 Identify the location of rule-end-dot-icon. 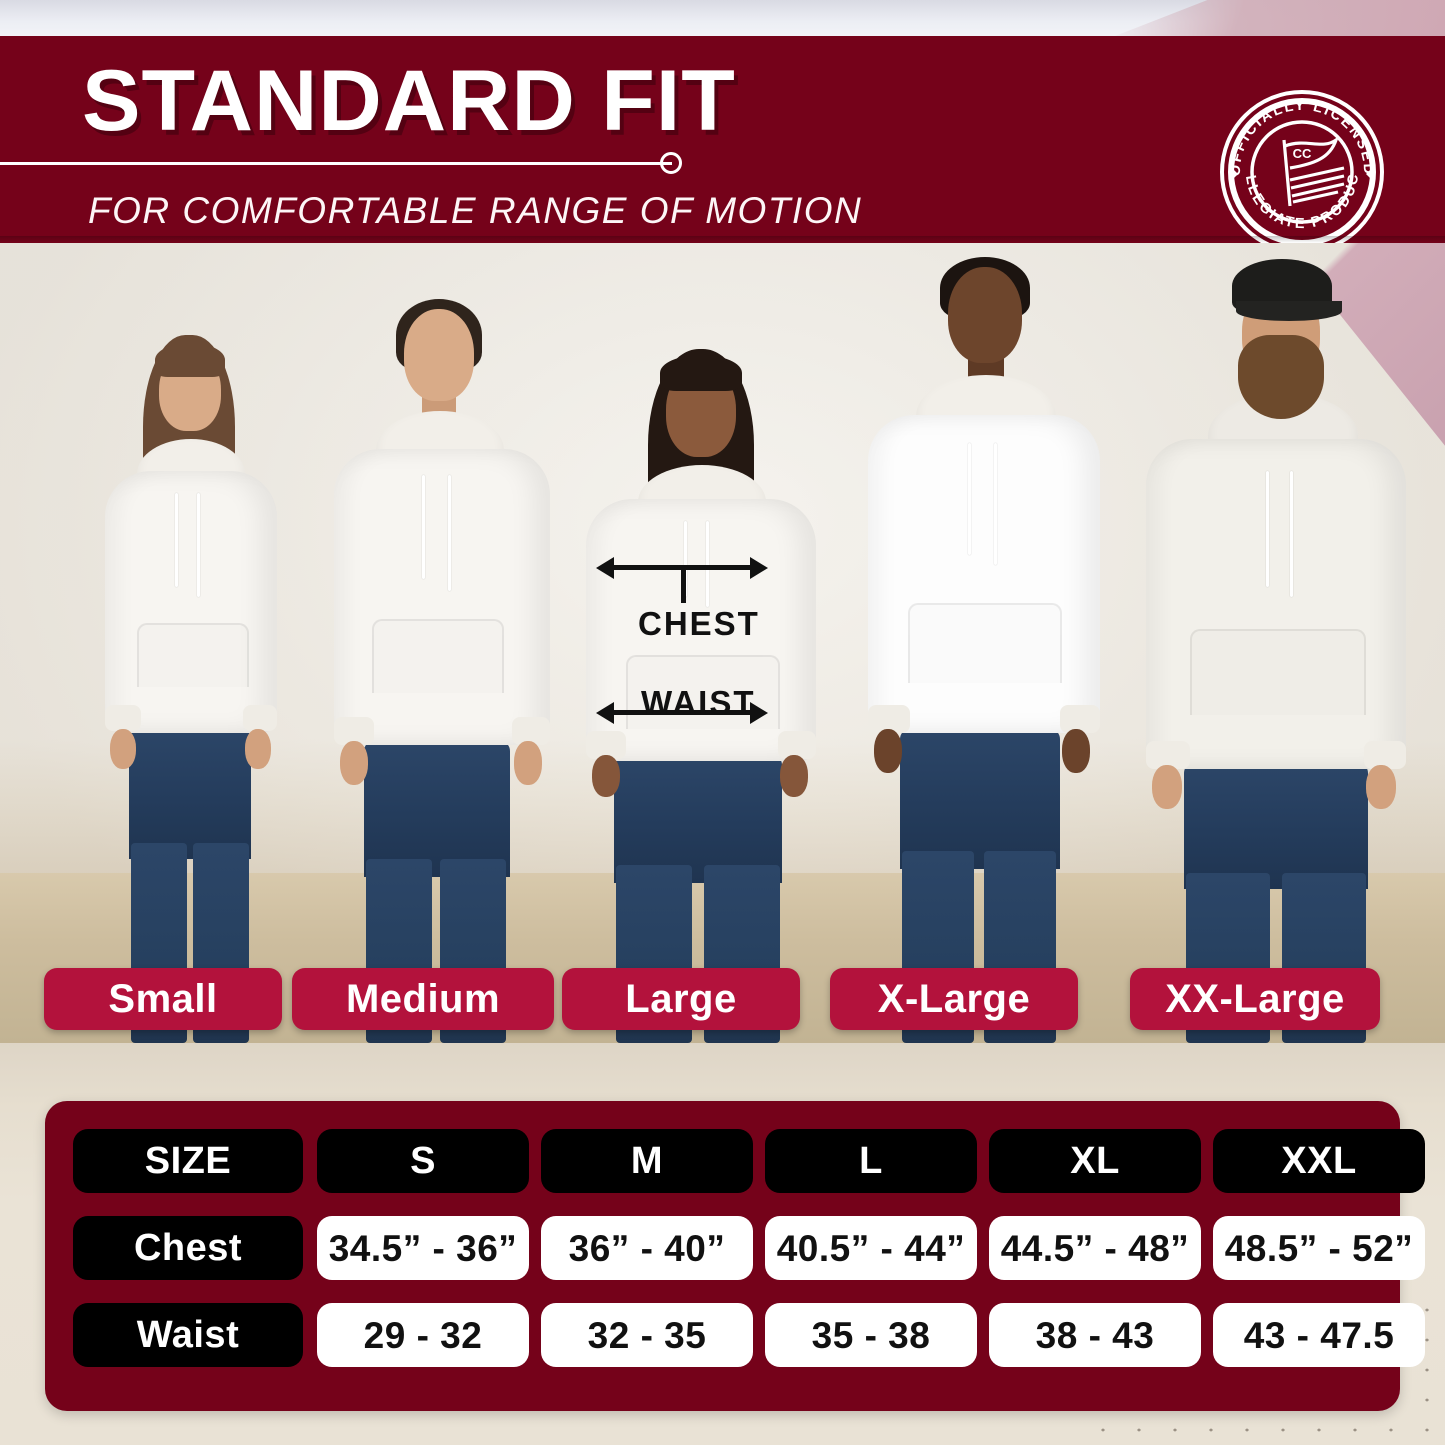
(671, 163).